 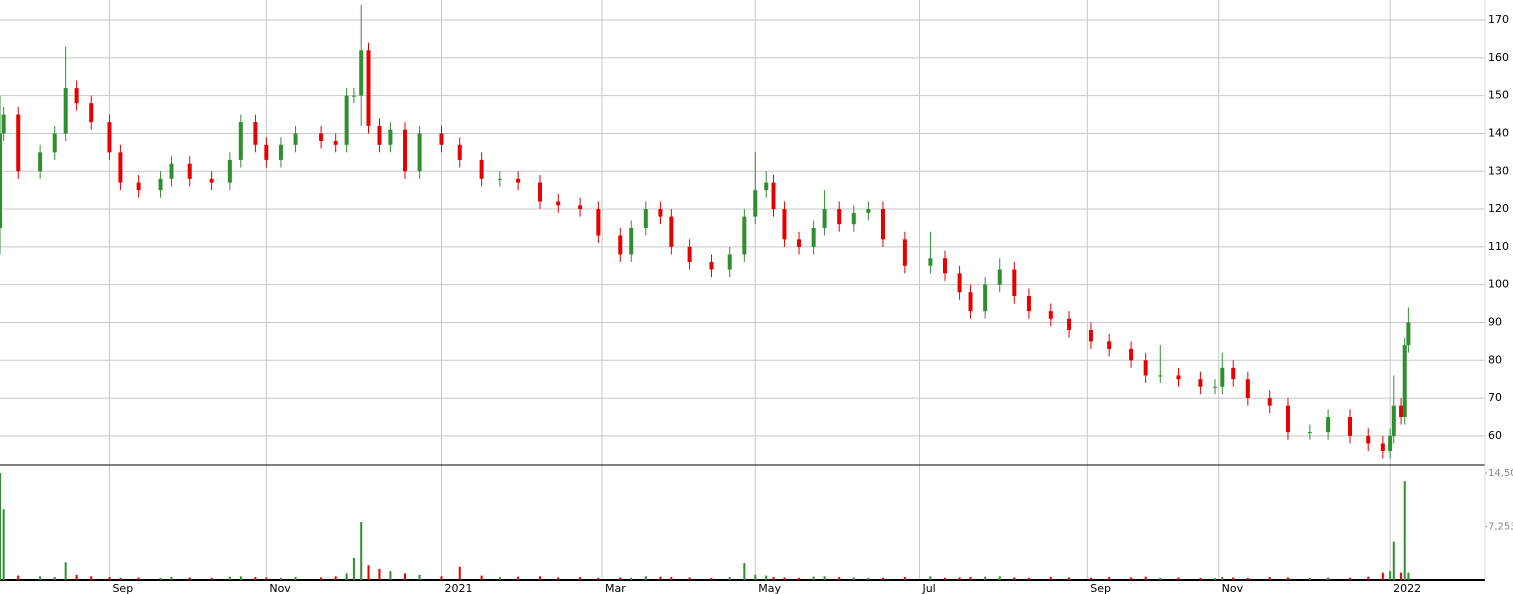 What do you see at coordinates (1407, 588) in the screenshot?
I see `x-tick-label: 2022` at bounding box center [1407, 588].